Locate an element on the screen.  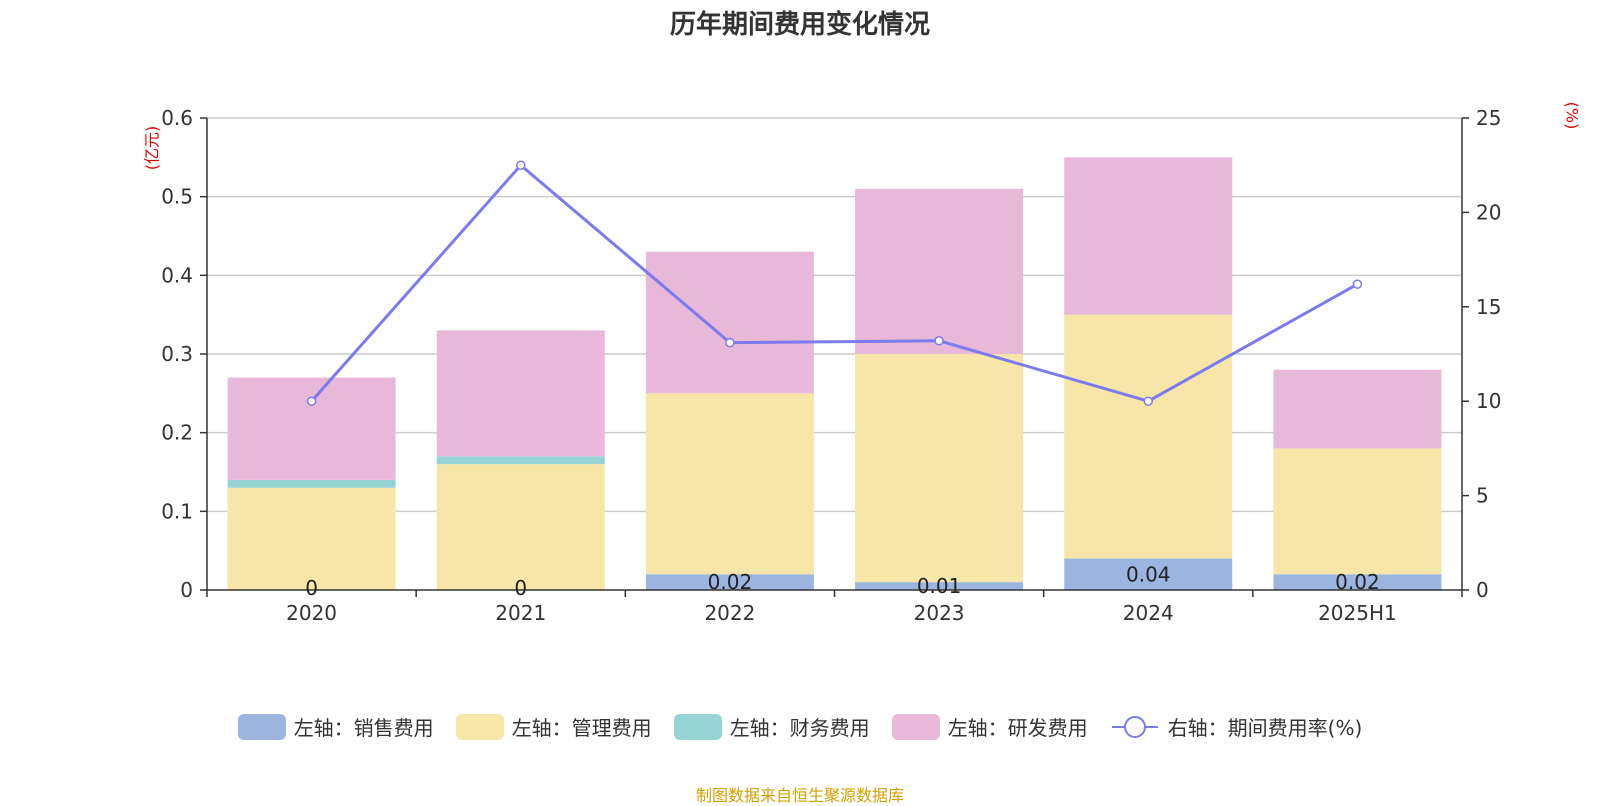
legend-item-rate: 右轴：期间费用率(%) is located at coordinates (1236, 726).